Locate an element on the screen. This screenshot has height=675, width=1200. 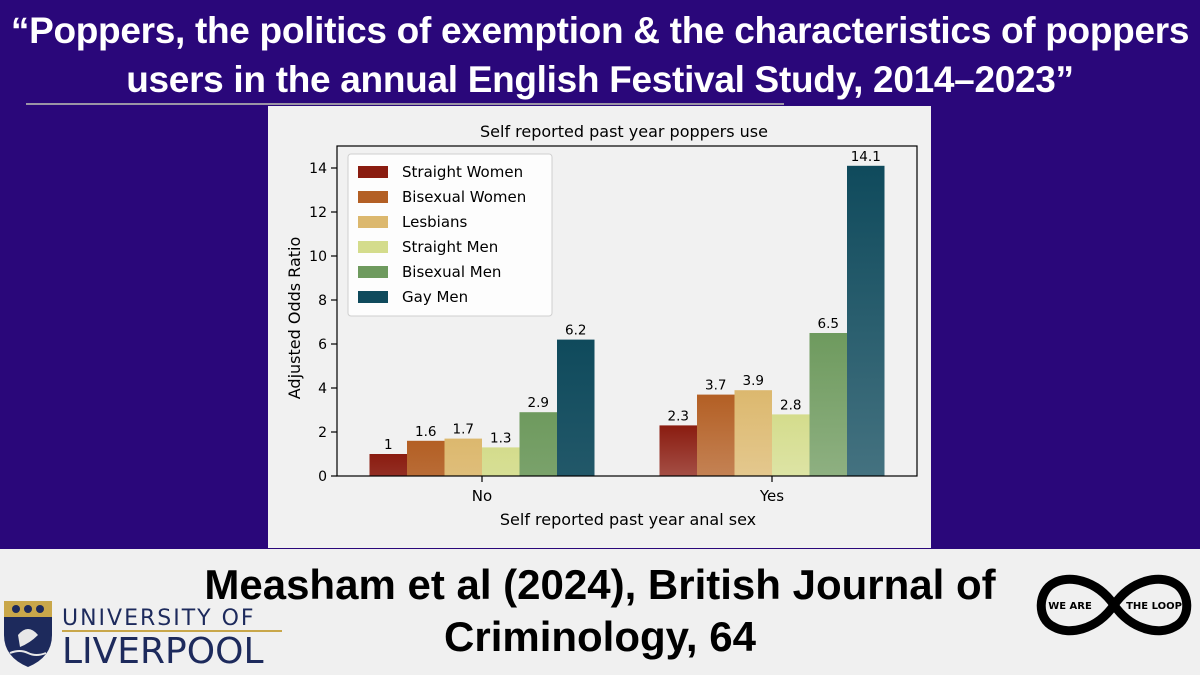
bar-straight-women-no is located at coordinates (388, 465).